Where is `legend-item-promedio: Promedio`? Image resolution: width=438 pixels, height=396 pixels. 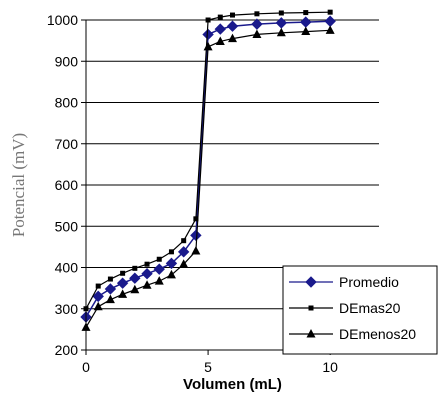 legend-item-promedio: Promedio is located at coordinates (344, 282).